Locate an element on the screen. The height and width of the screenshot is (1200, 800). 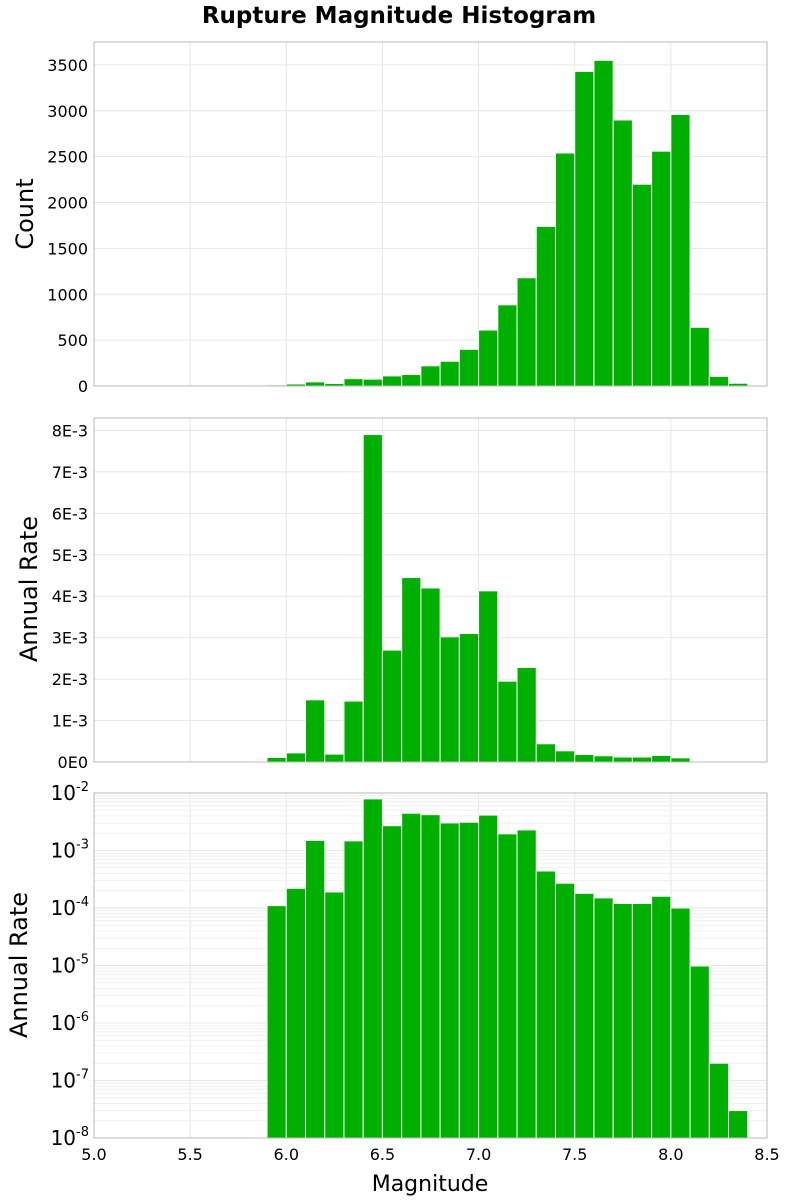
y-tick-label: 10⁻⁸ is located at coordinates (70, 1137).